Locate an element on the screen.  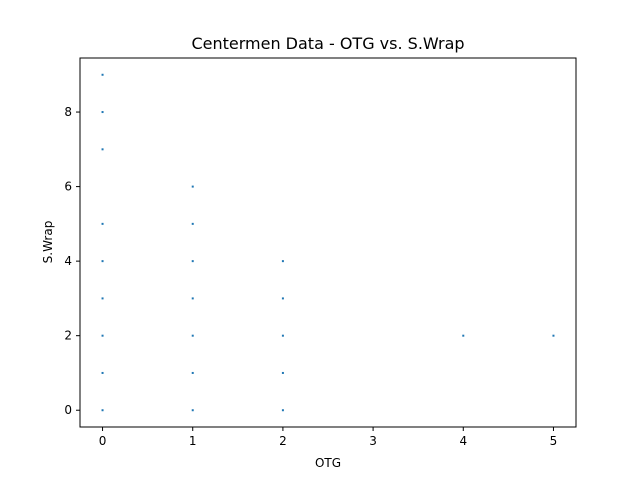
x-axis-label: OTG is located at coordinates (328, 463).